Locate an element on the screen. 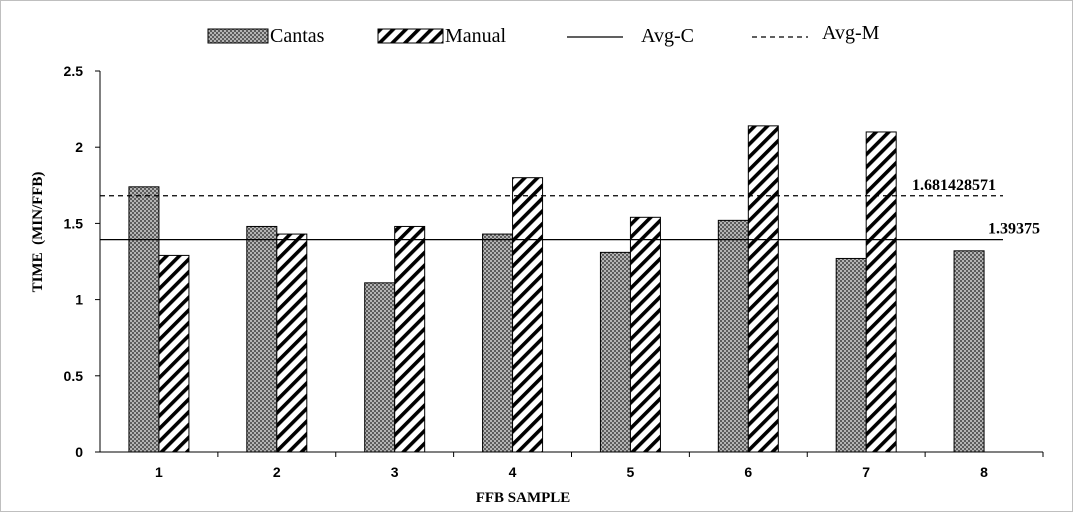 The height and width of the screenshot is (512, 1073). y-tick-label: 2.5 is located at coordinates (74, 71).